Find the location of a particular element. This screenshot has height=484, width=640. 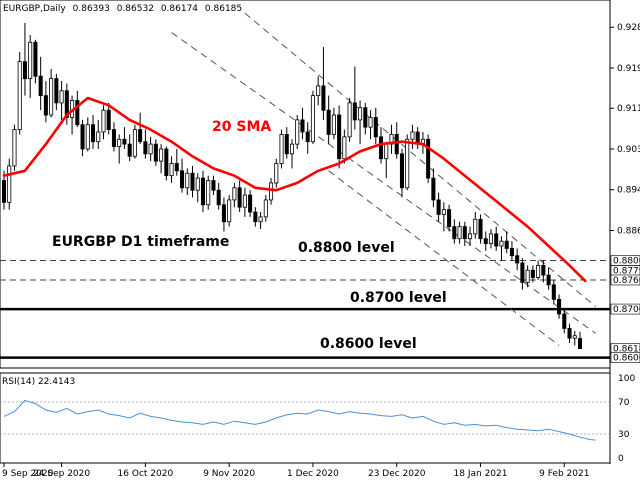

level-tag-label: 0.87790 is located at coordinates (626, 272).